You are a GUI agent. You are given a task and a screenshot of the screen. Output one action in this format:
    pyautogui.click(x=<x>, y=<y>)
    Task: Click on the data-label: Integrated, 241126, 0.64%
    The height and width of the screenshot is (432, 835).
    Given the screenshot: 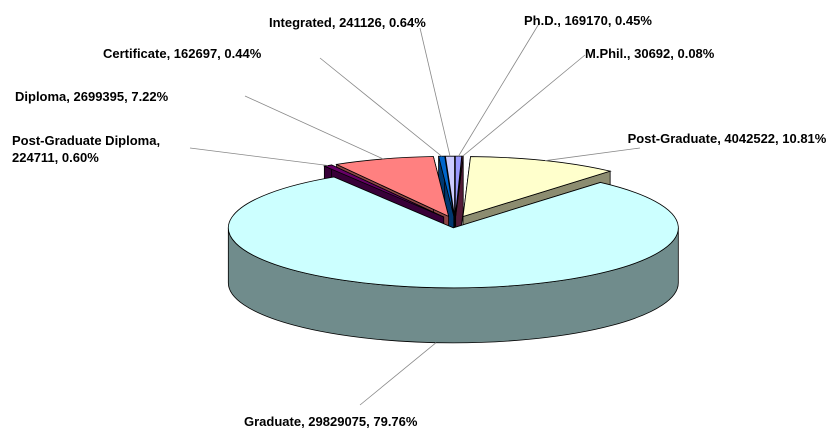 What is the action you would take?
    pyautogui.click(x=347, y=22)
    